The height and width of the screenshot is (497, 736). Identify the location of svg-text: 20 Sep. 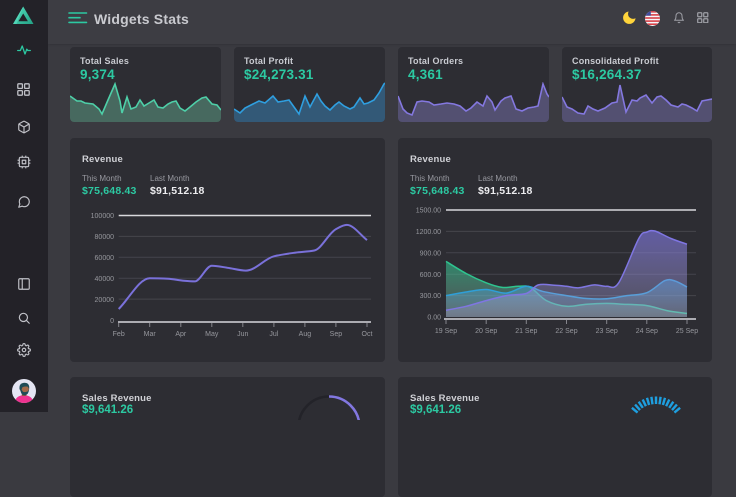
(486, 331).